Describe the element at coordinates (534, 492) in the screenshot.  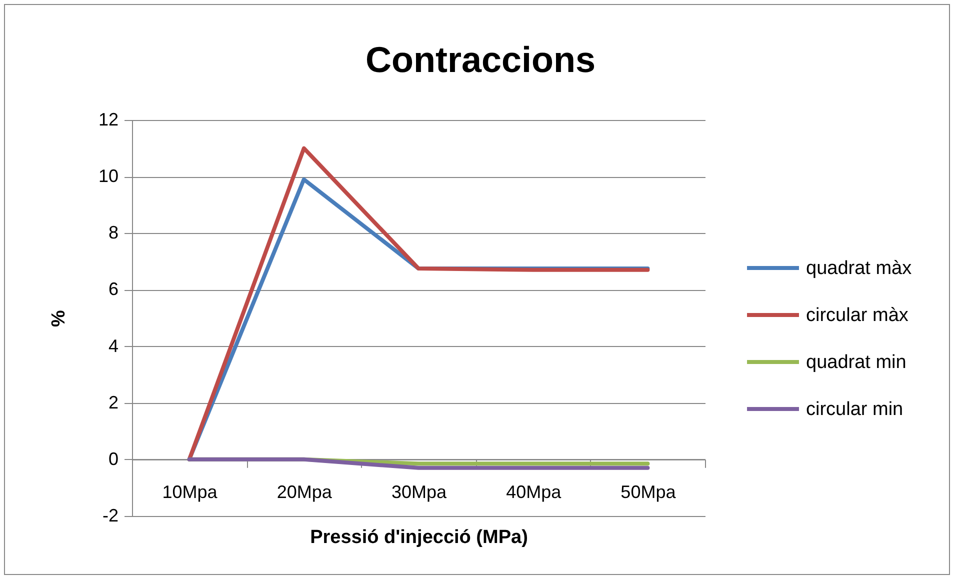
I see `x-tick-label: 40Mpa` at that location.